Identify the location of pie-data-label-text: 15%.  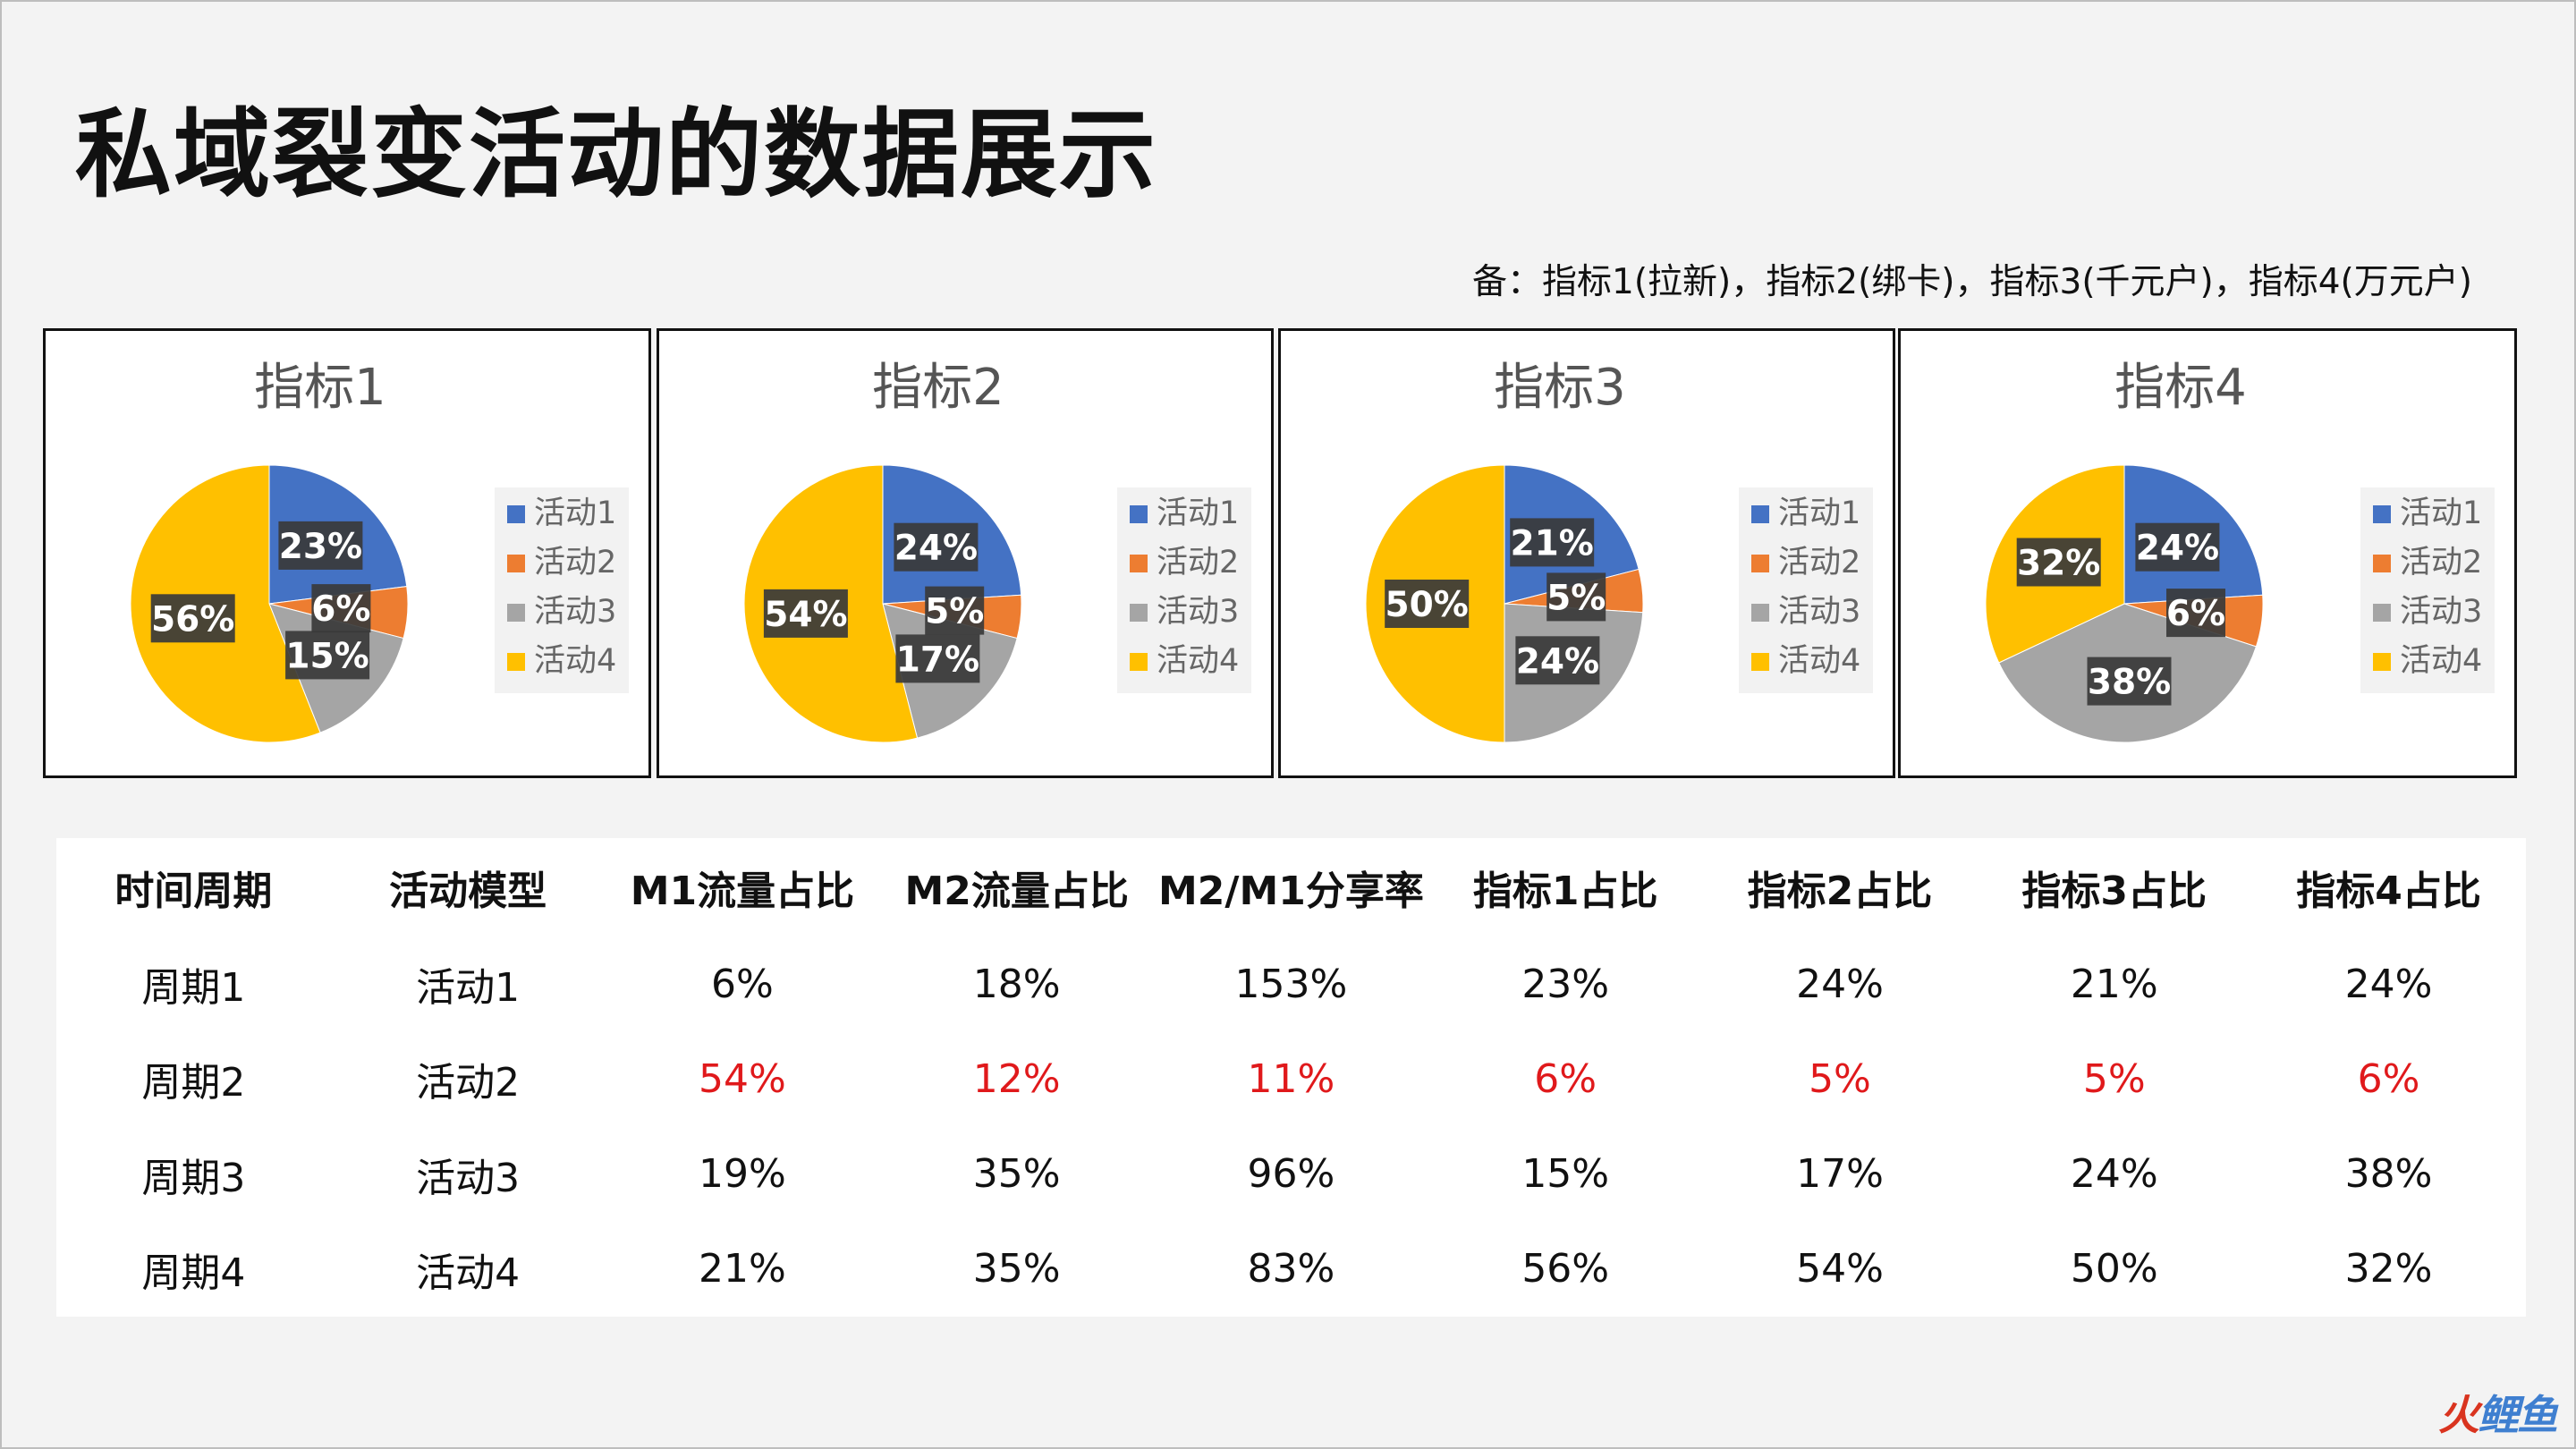
(327, 656).